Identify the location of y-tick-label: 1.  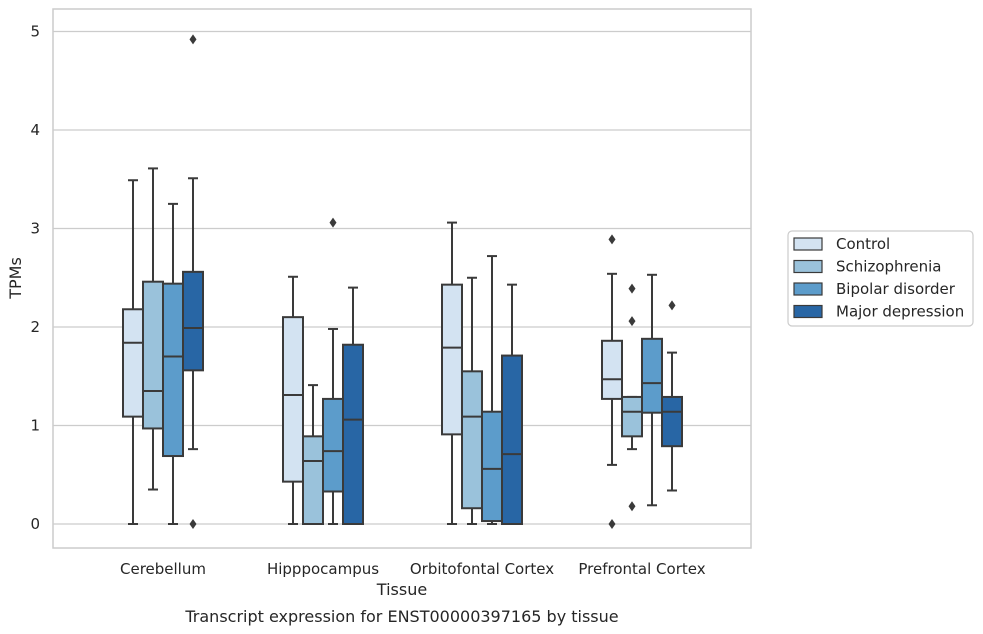
(35, 426).